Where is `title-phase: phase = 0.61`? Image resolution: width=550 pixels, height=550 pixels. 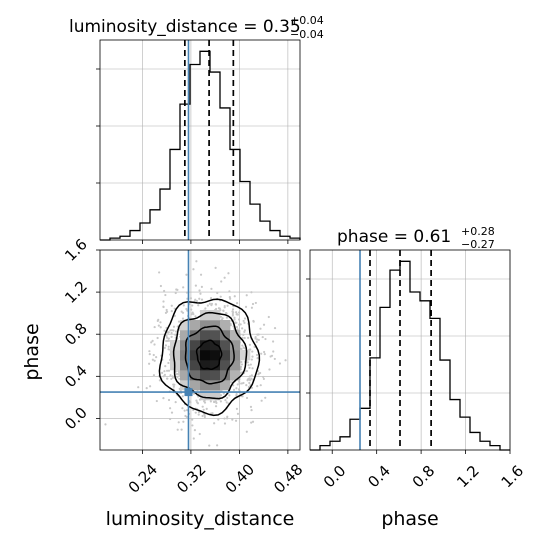
title-phase: phase = 0.61 is located at coordinates (394, 237).